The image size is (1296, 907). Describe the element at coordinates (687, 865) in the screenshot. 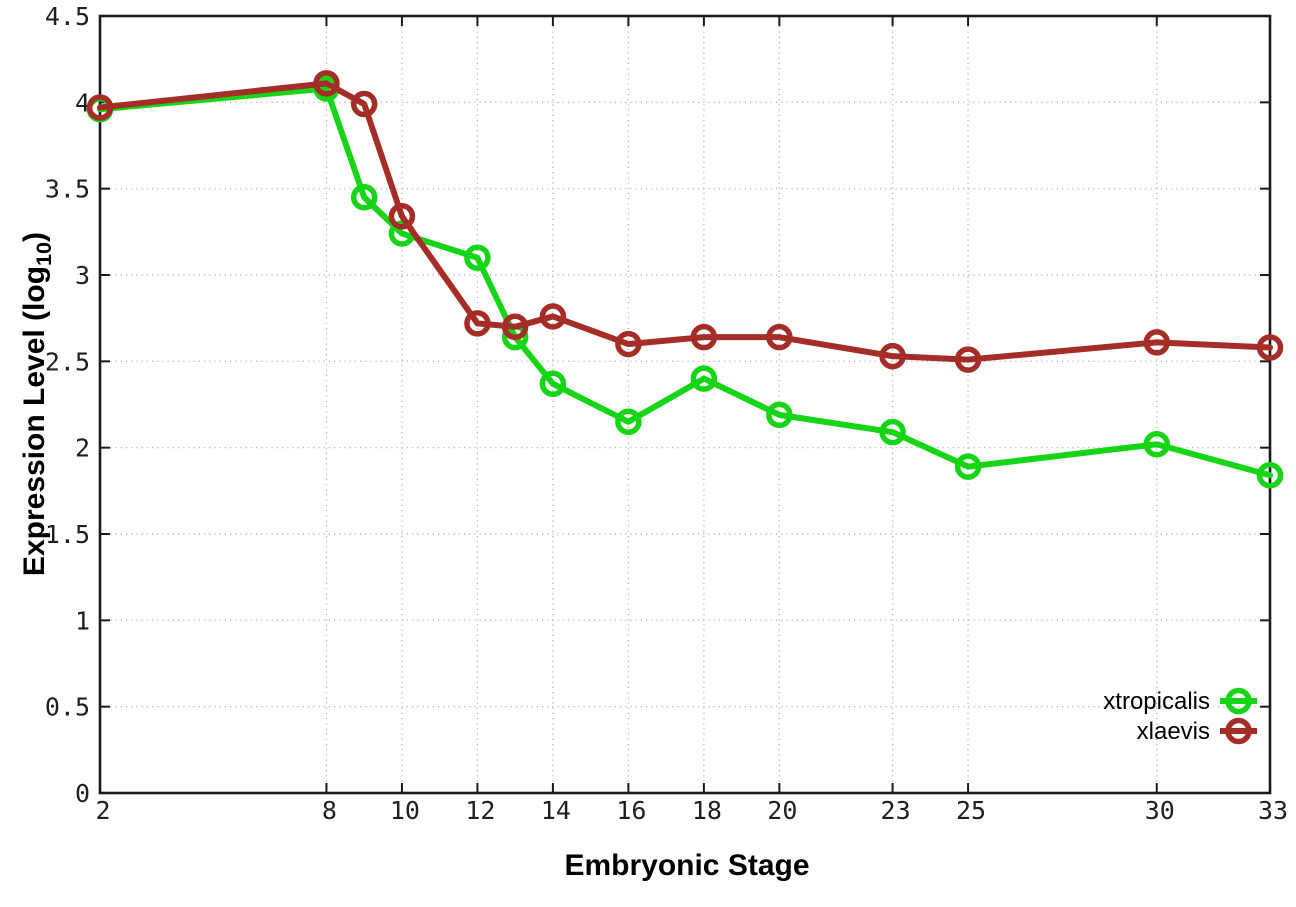

I see `x-axis-title: Embryonic Stage` at that location.